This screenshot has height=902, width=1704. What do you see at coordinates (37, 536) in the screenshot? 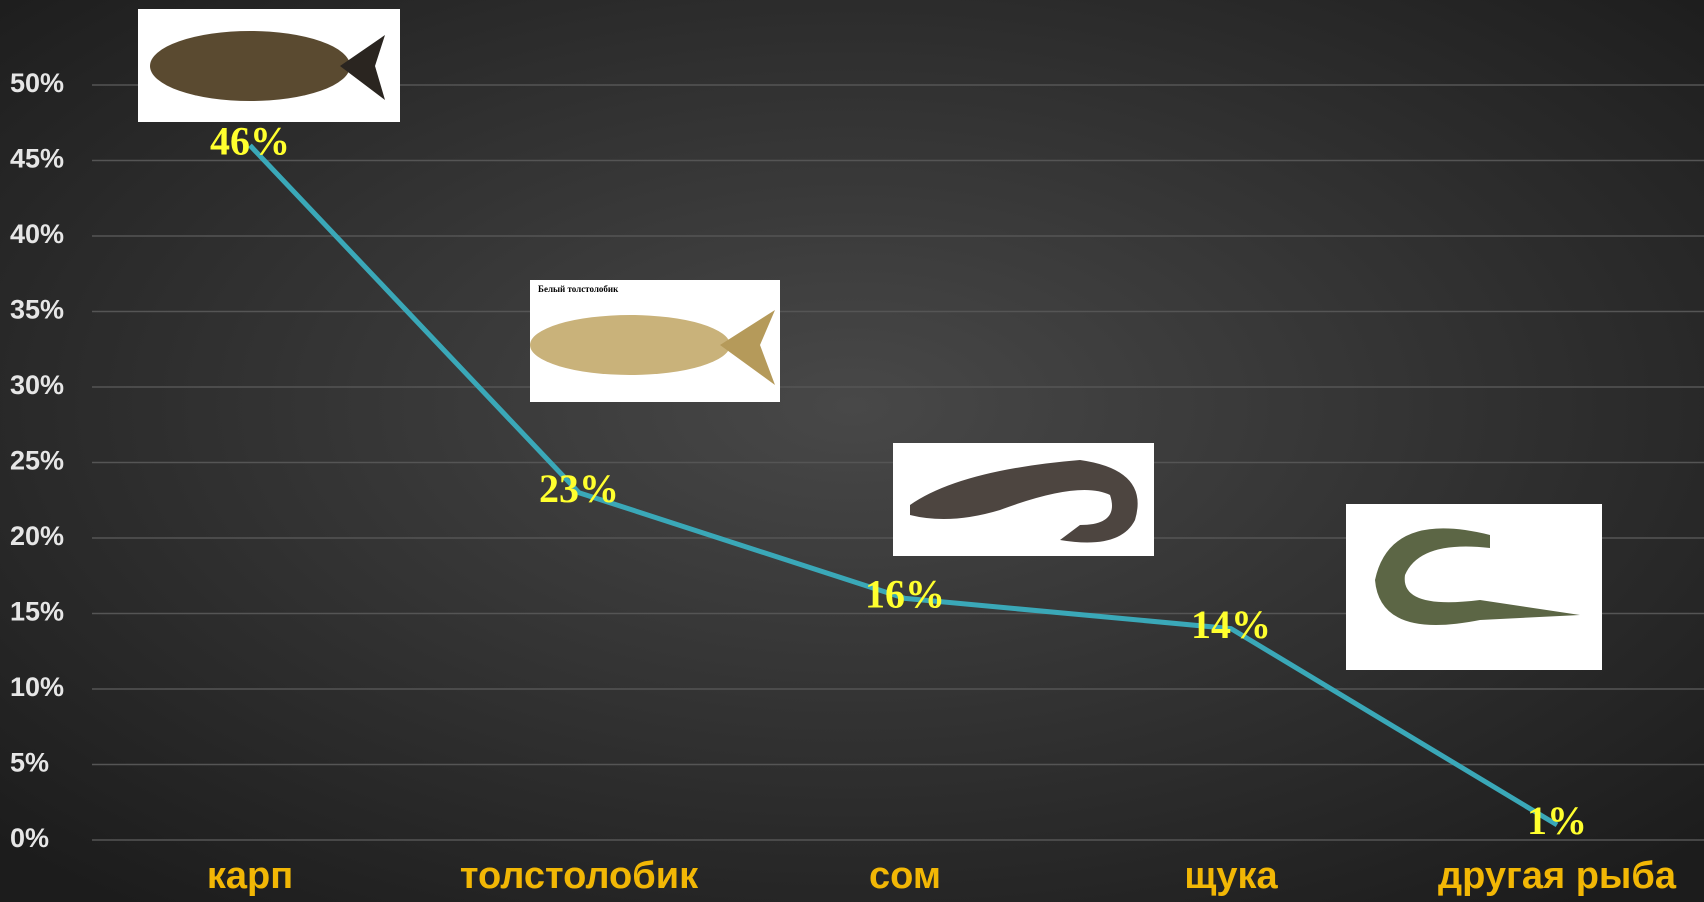
I see `y-tick-label: 20%` at bounding box center [37, 536].